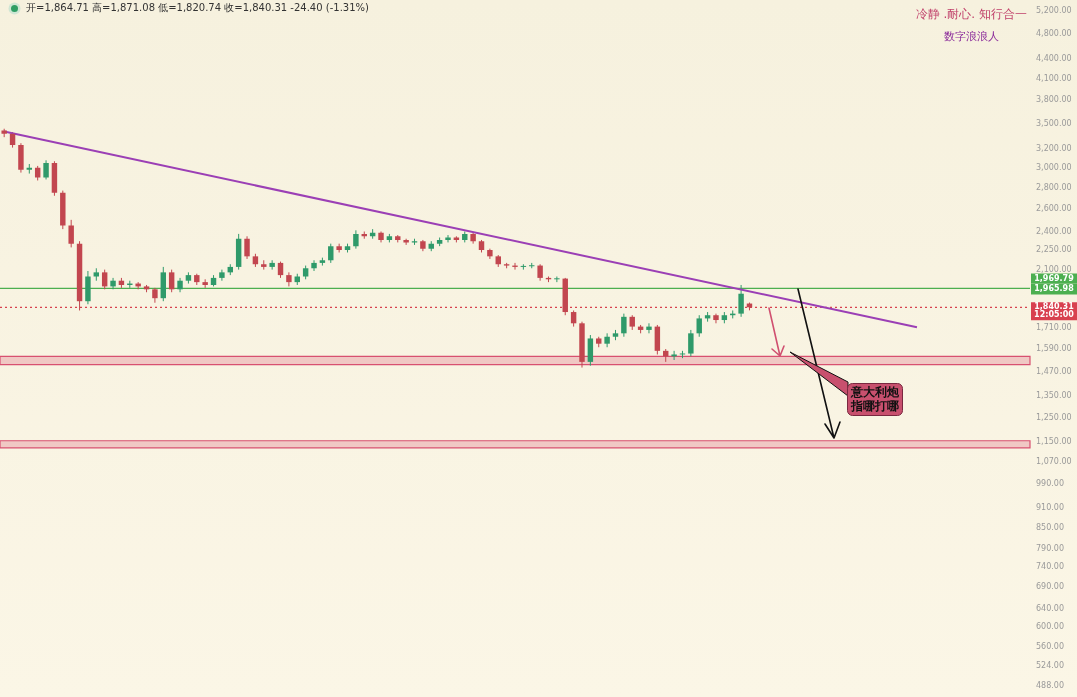 The height and width of the screenshot is (697, 1077). Describe the element at coordinates (1054, 33) in the screenshot. I see `y-tick-label: 4,800.00` at that location.